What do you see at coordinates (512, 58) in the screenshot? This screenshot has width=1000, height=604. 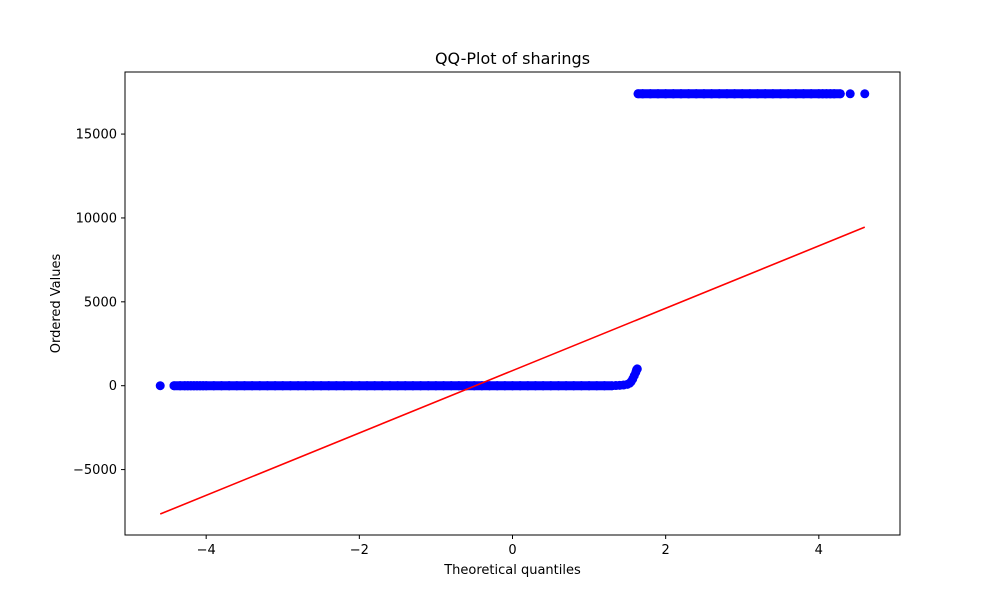 I see `chart-title: QQ-Plot of sharings` at bounding box center [512, 58].